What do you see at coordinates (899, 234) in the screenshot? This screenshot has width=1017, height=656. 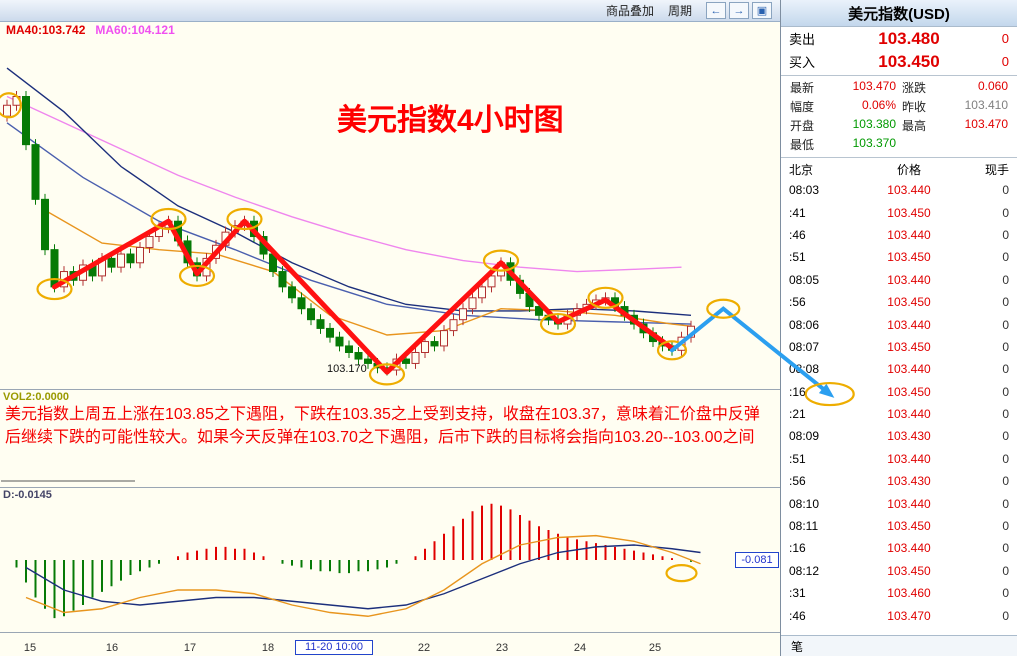 I see `trade-row: :46 103.440 0` at bounding box center [899, 234].